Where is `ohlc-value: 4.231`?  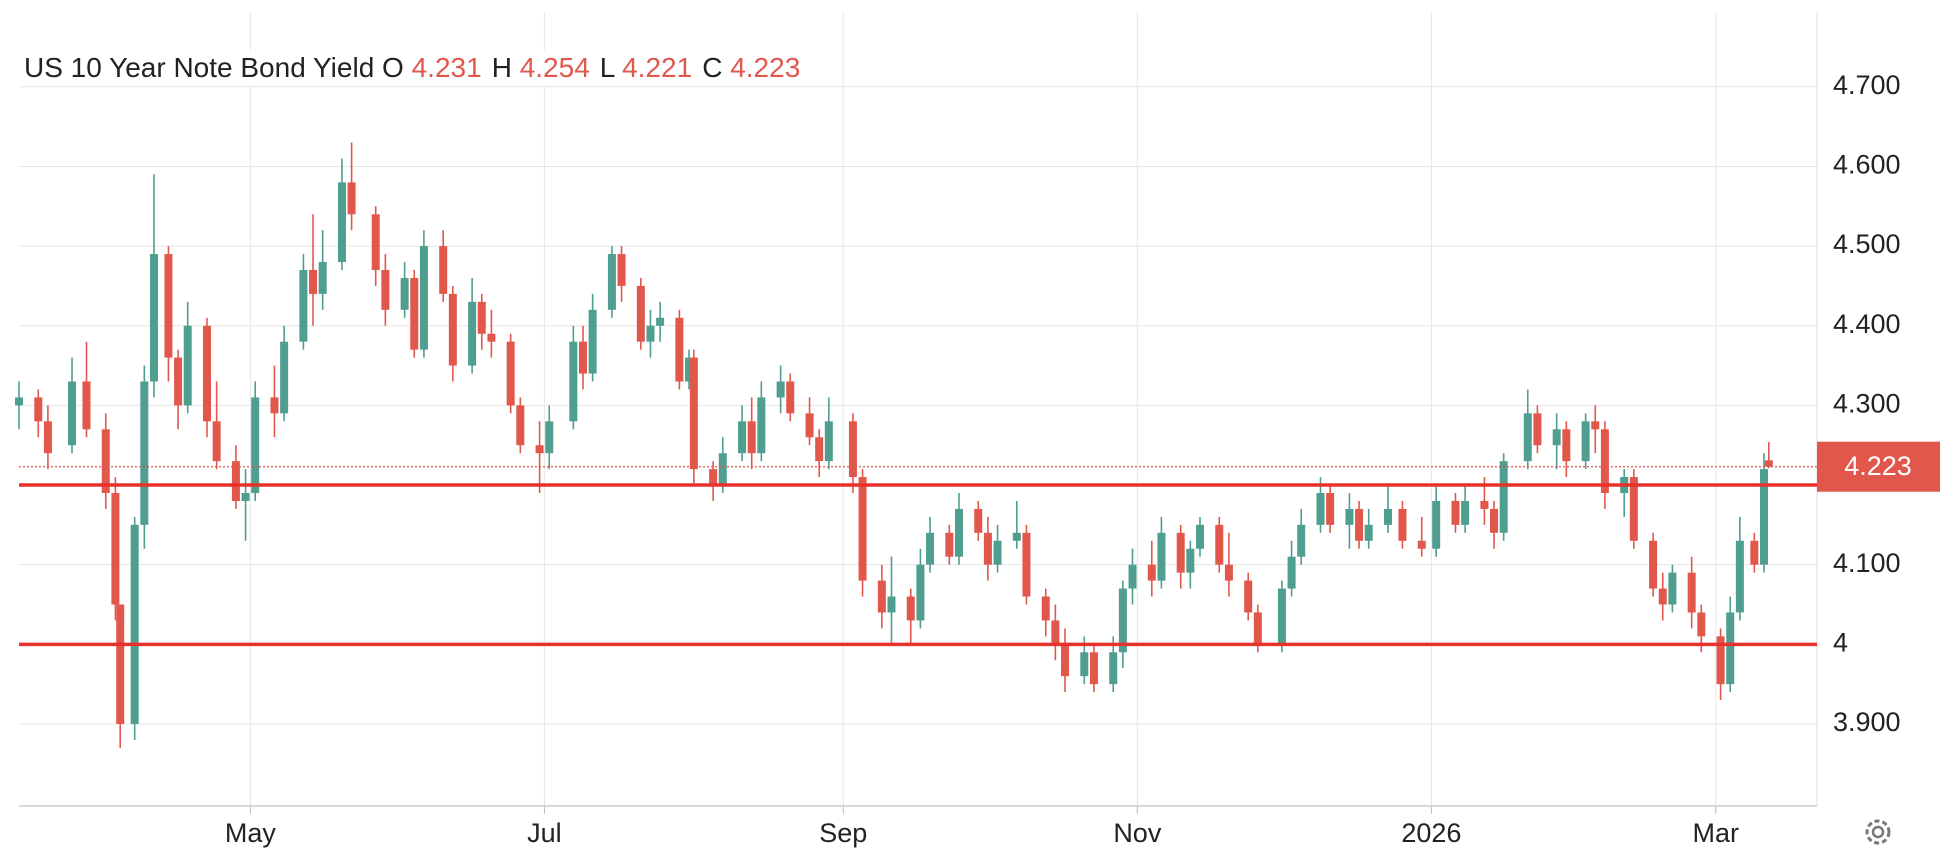
ohlc-value: 4.231 is located at coordinates (446, 67).